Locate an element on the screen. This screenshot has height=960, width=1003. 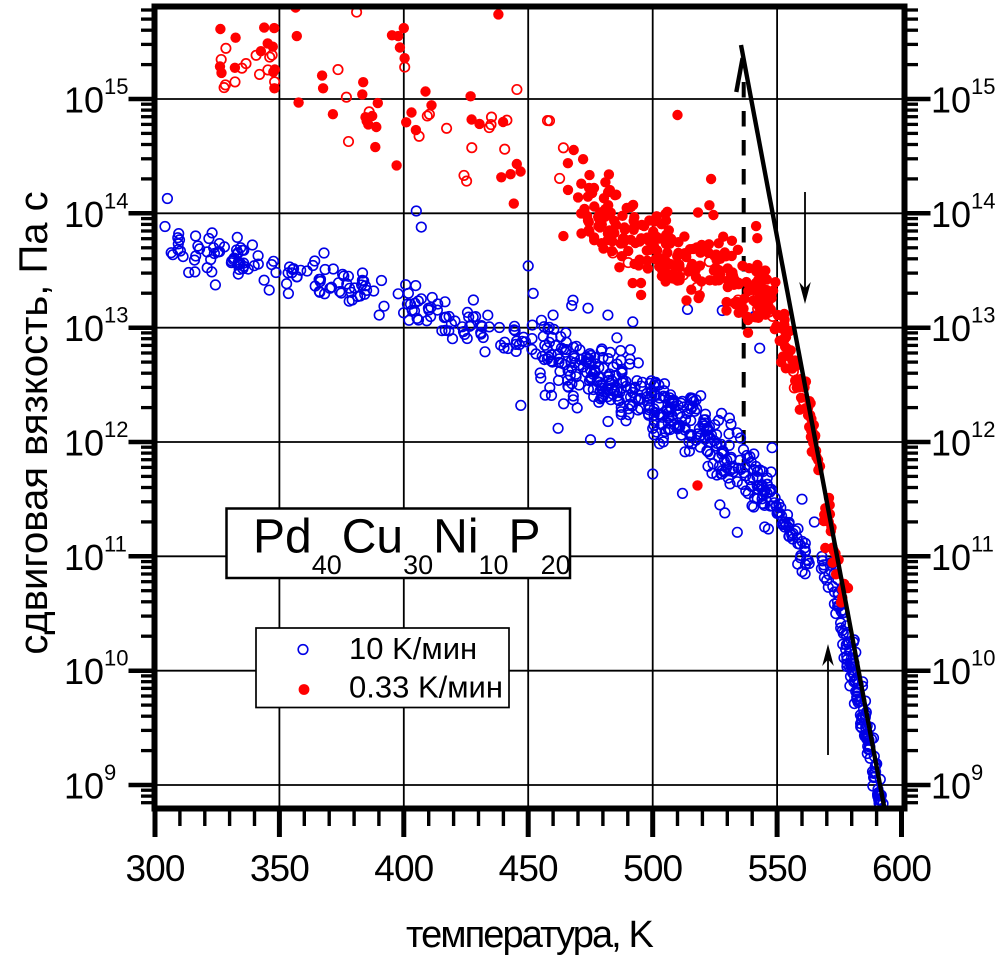
svg-text: сдвиговая вязкость, Па с is located at coordinates (34, 422).